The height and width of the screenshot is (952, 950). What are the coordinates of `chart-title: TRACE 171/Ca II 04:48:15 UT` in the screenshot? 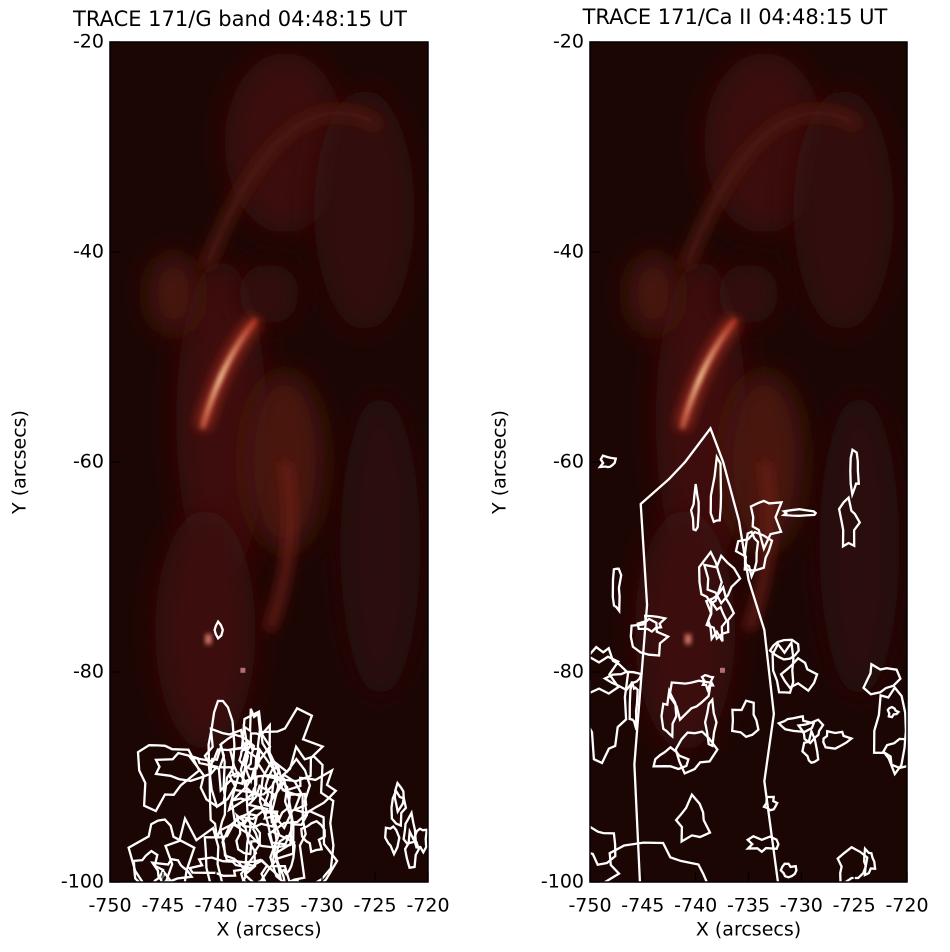 It's located at (735, 17).